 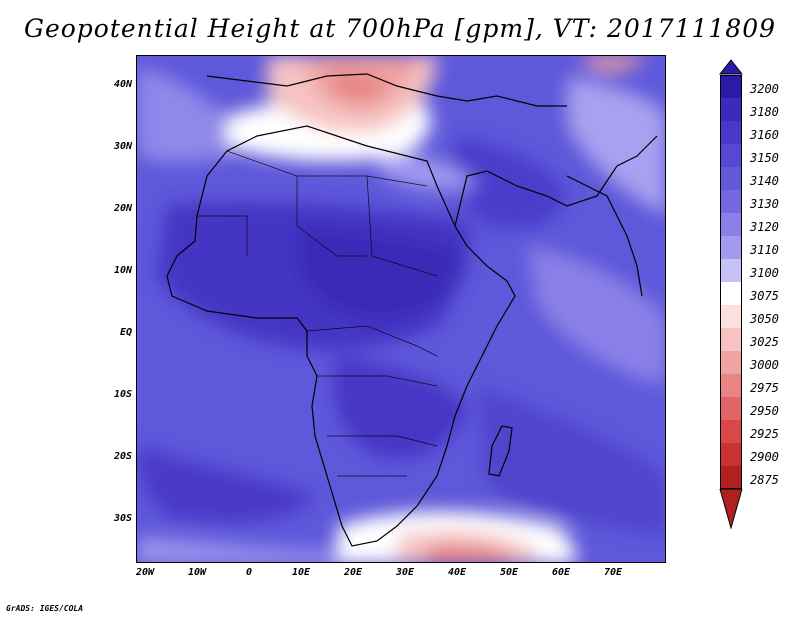 I want to click on colorbar-arrow-bottom, so click(x=731, y=509).